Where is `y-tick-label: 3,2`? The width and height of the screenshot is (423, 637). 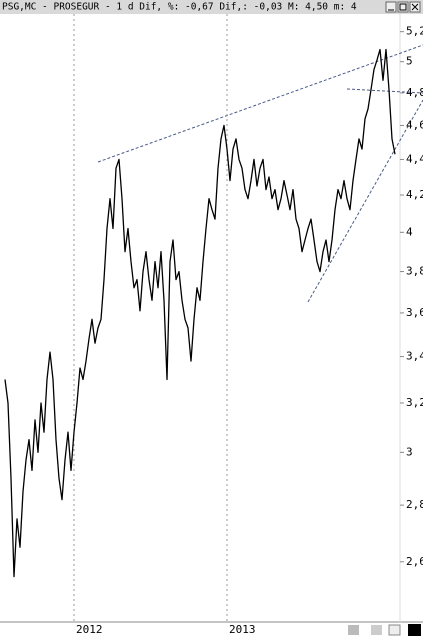
y-tick-label: 3,2 is located at coordinates (414, 402).